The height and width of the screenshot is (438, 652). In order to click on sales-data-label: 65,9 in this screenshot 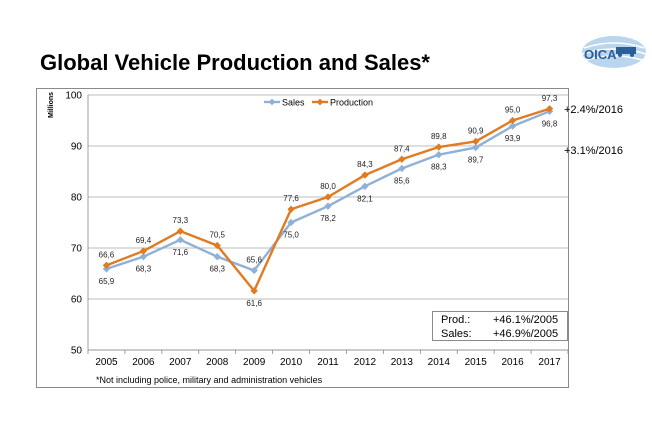, I will do `click(107, 281)`.